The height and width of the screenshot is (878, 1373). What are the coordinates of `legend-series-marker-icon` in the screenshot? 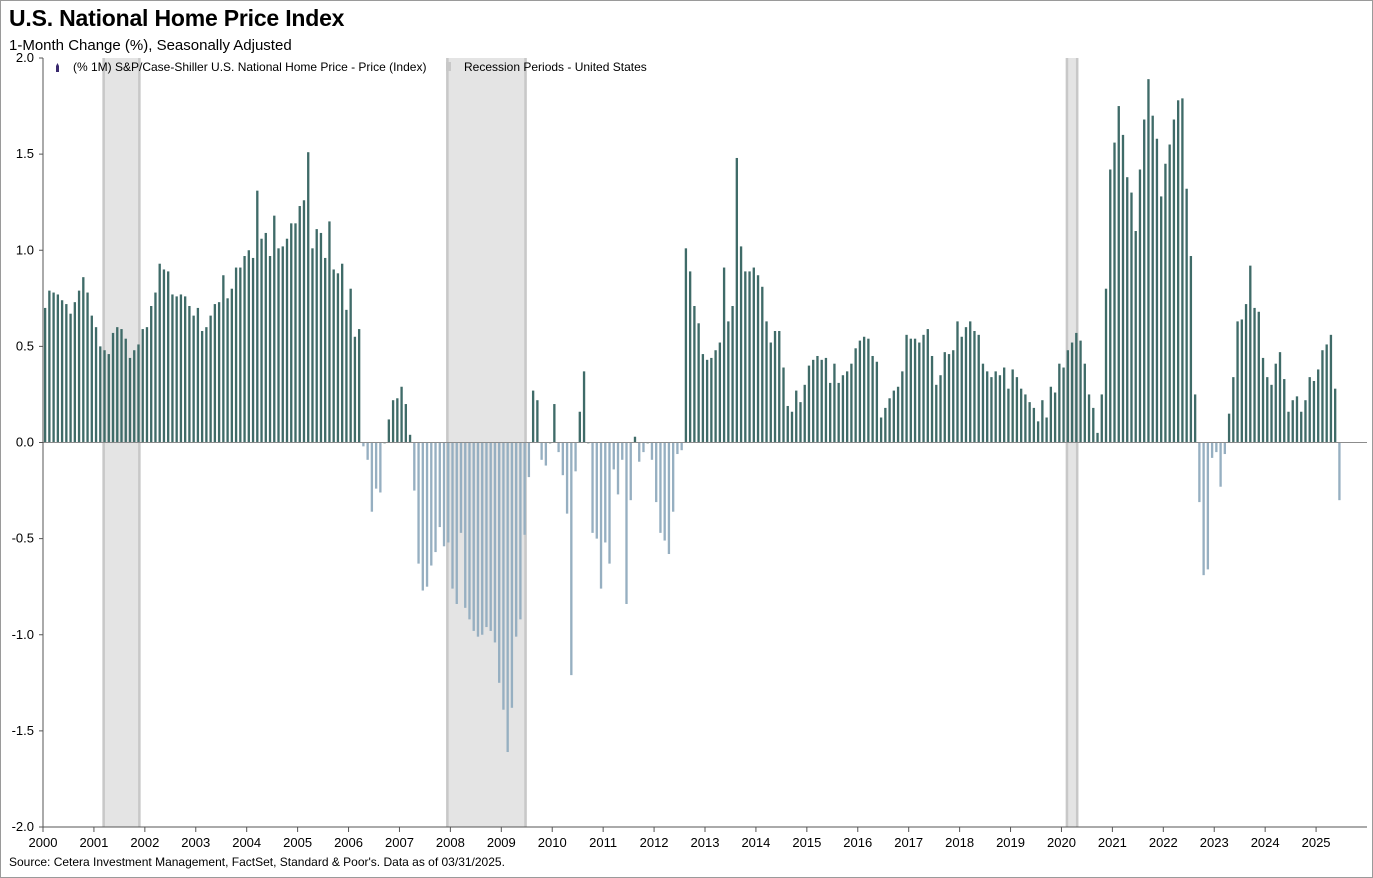 It's located at (57, 67).